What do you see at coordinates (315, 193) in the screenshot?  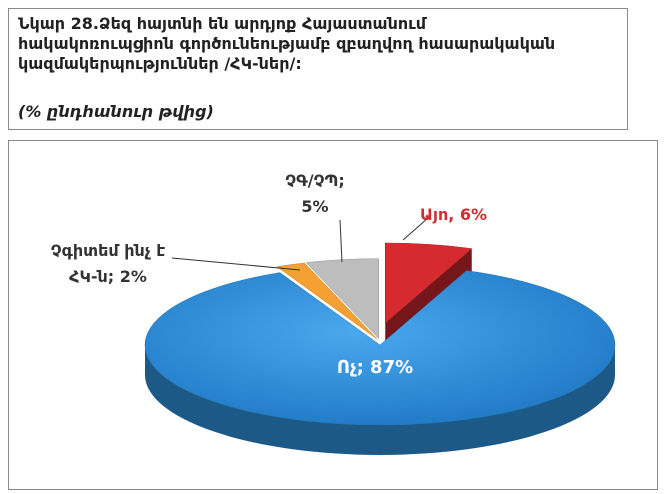 I see `label-na: ՉԳ/ՉՊ; 5%` at bounding box center [315, 193].